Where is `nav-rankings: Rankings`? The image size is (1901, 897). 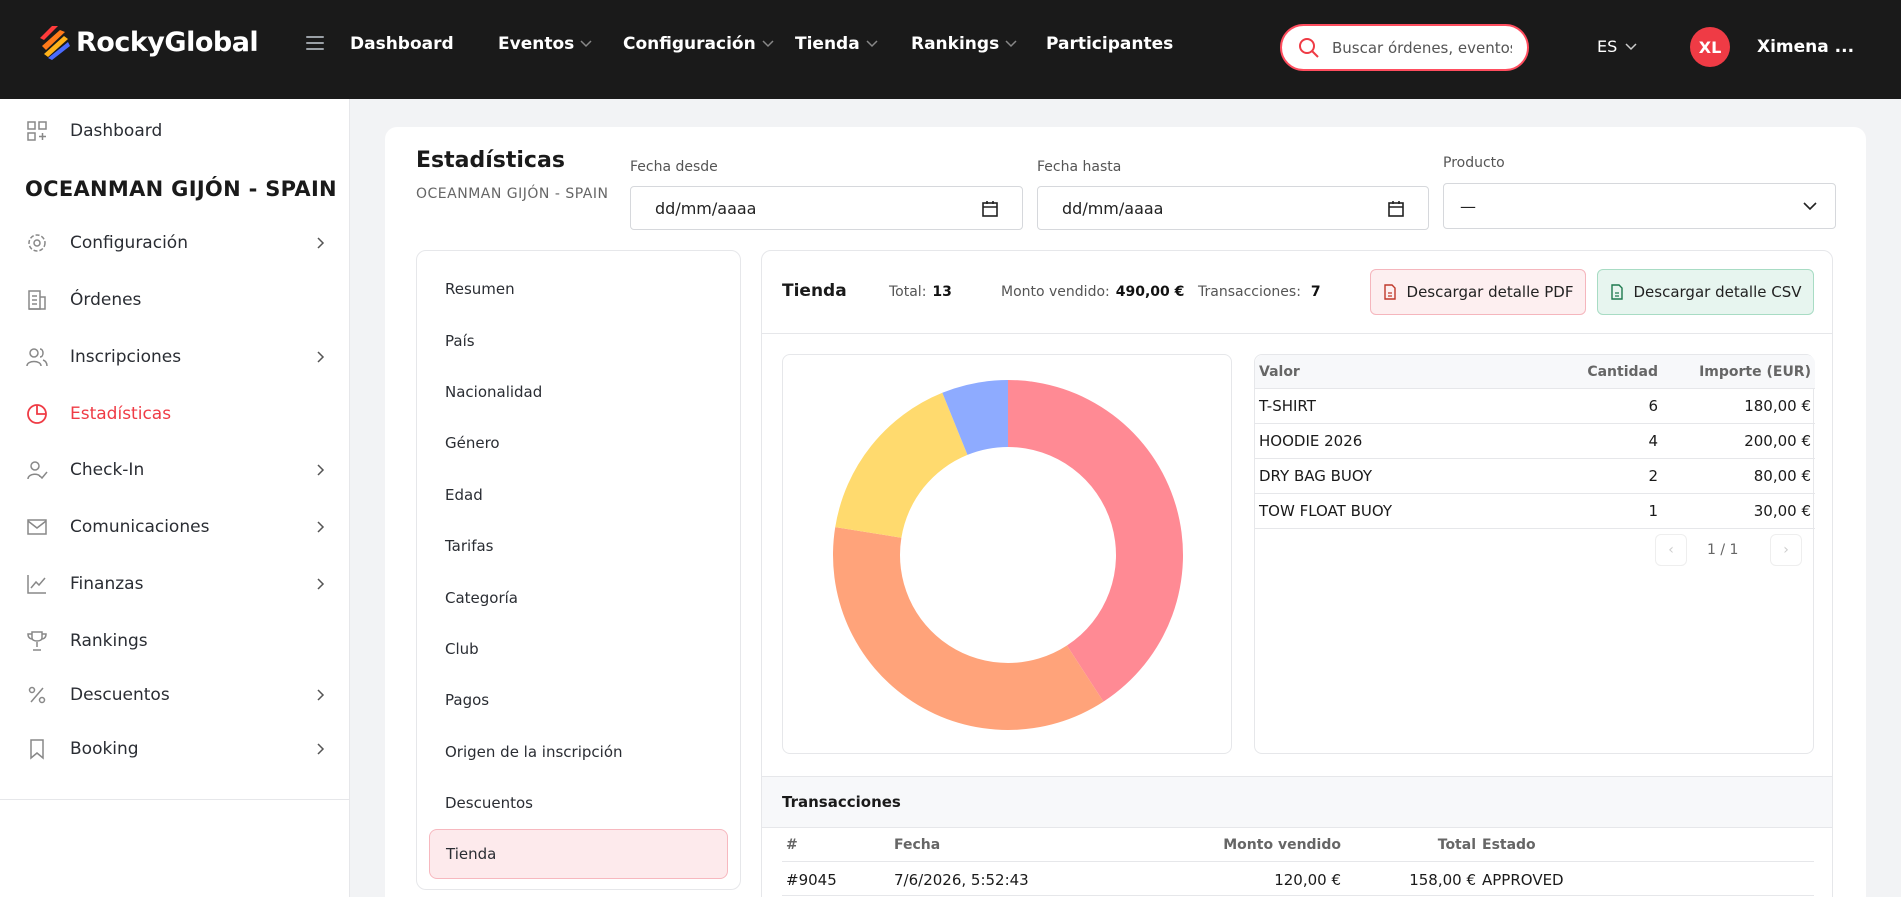 nav-rankings: Rankings is located at coordinates (964, 44).